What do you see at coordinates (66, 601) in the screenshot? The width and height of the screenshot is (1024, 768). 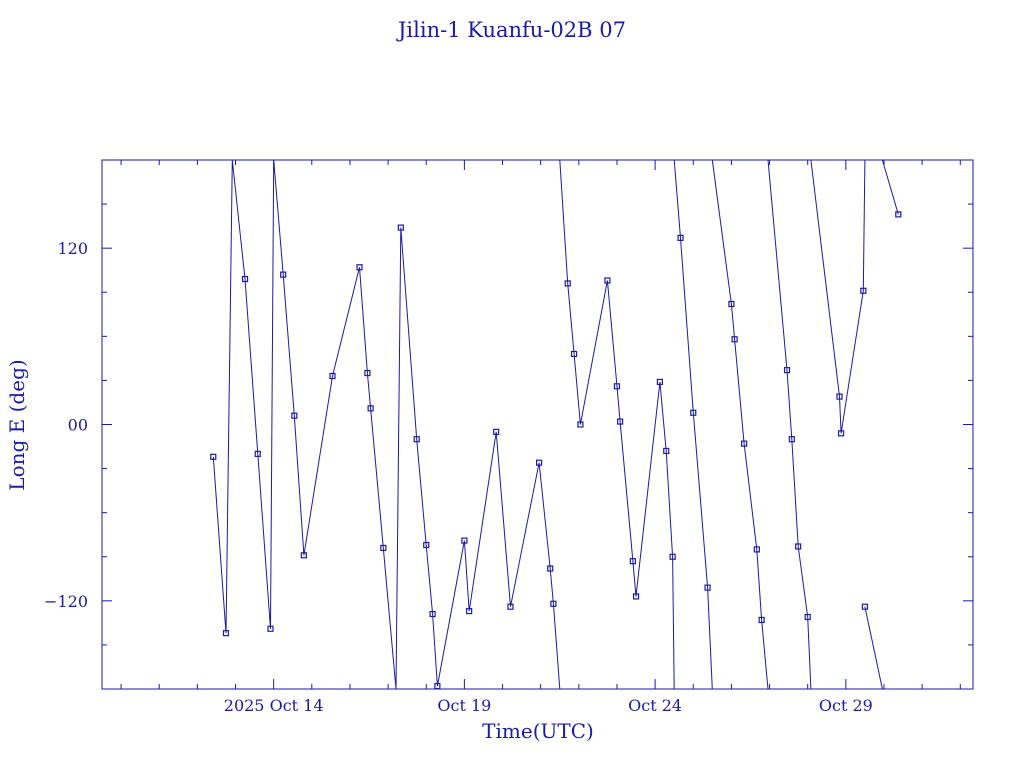 I see `y-tick-label: −120` at bounding box center [66, 601].